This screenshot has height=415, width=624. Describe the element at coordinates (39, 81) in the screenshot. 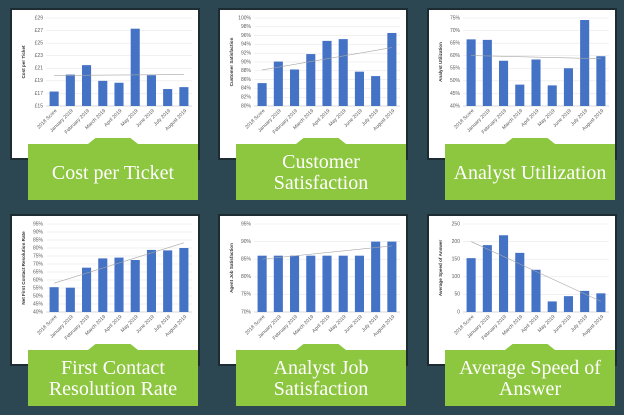

I see `y-tick-label: £19` at that location.